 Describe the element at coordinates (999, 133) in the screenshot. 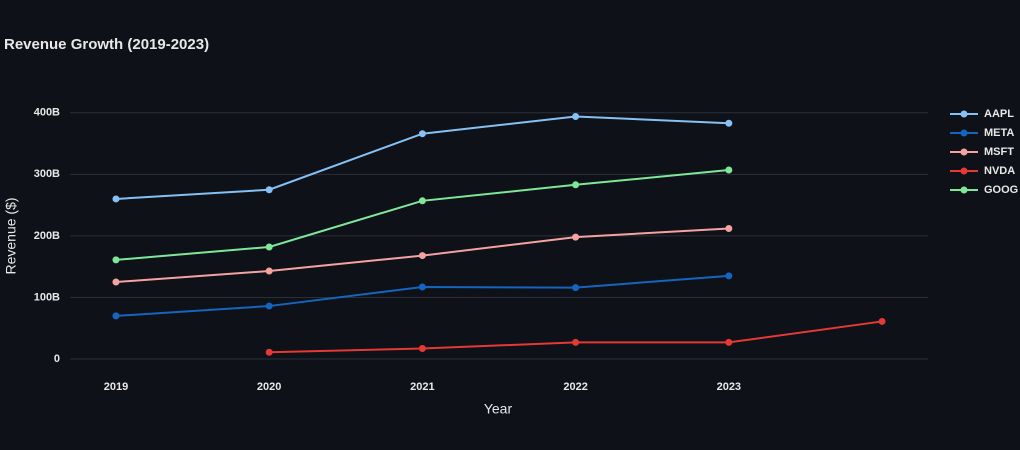

I see `legend-label: META` at that location.